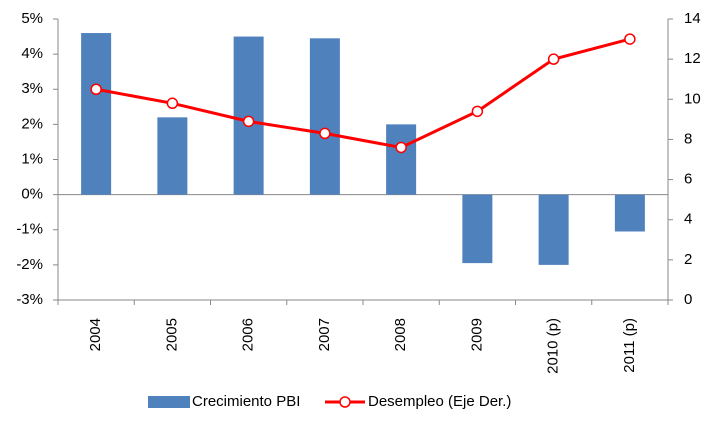  I want to click on y2-tick-label: 2, so click(688, 259).